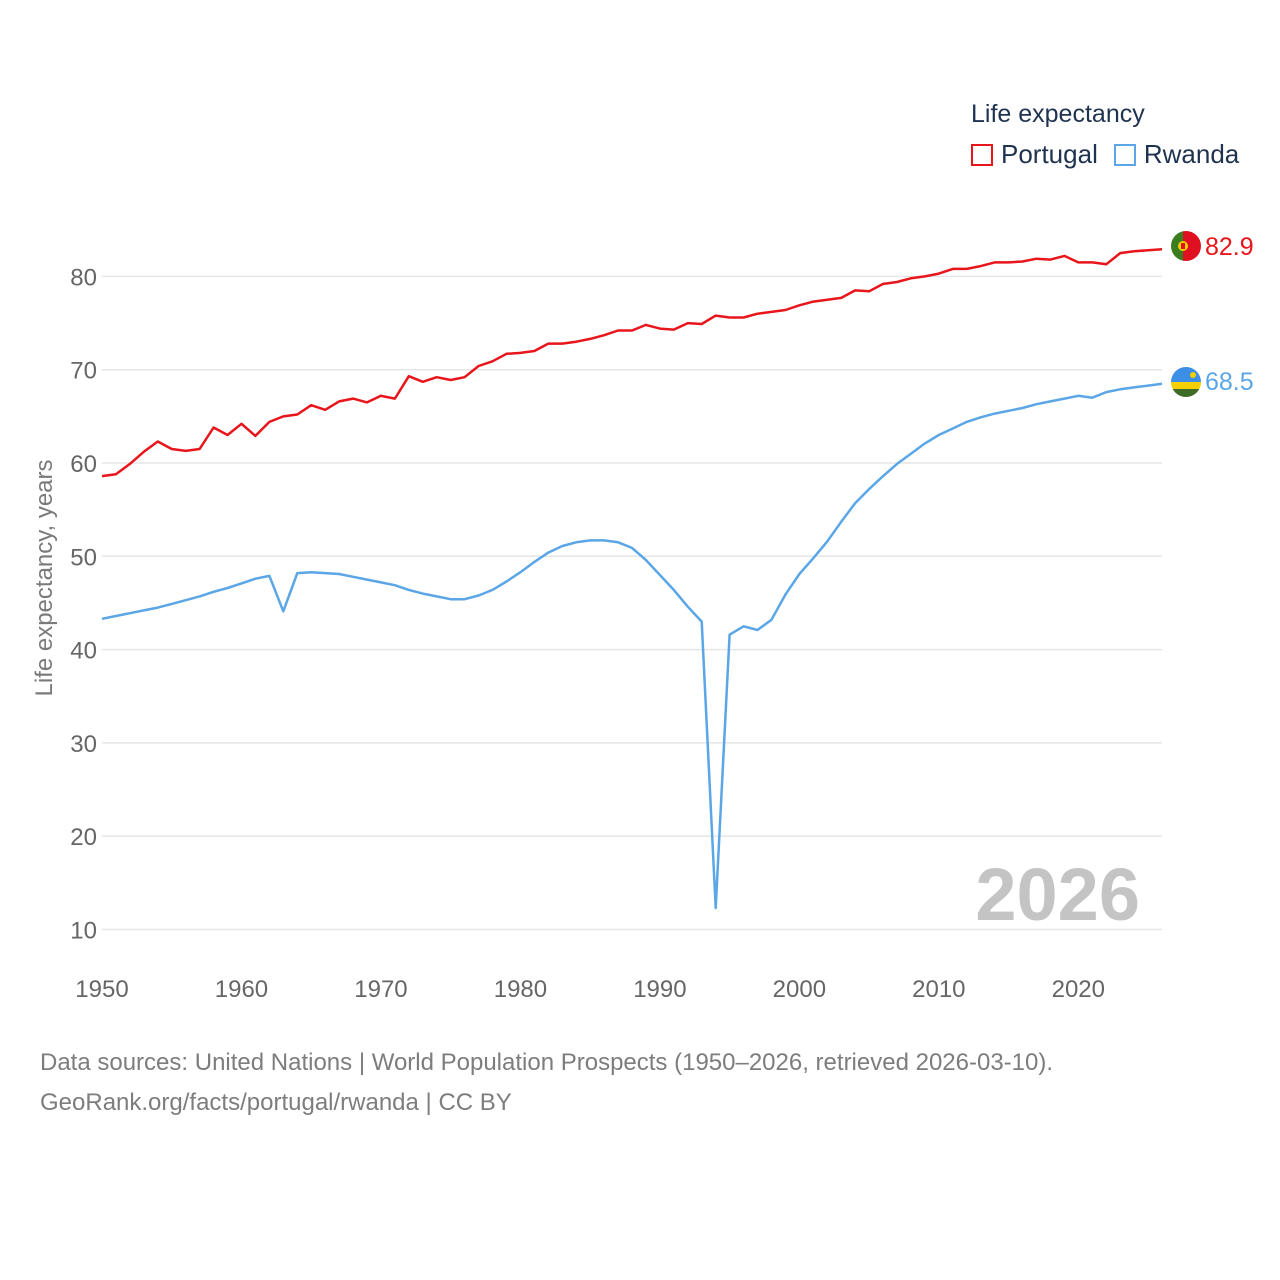 The image size is (1280, 1280). I want to click on rwanda-end-value: 68.5, so click(1229, 382).